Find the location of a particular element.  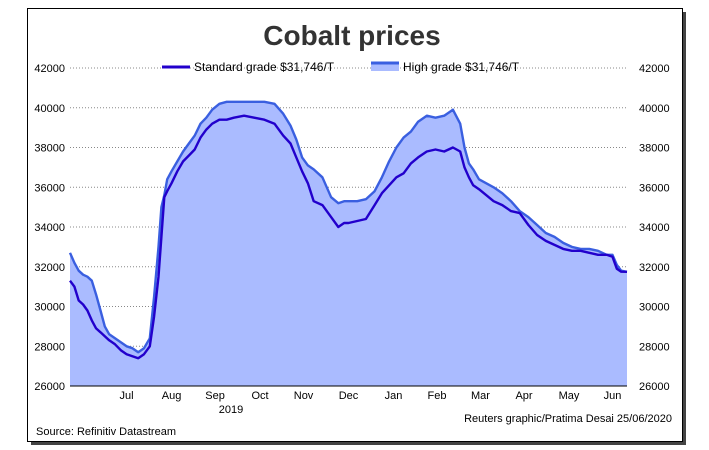

credit-note: Reuters graphic/Pratima Desai 25/06/2020 is located at coordinates (568, 419).